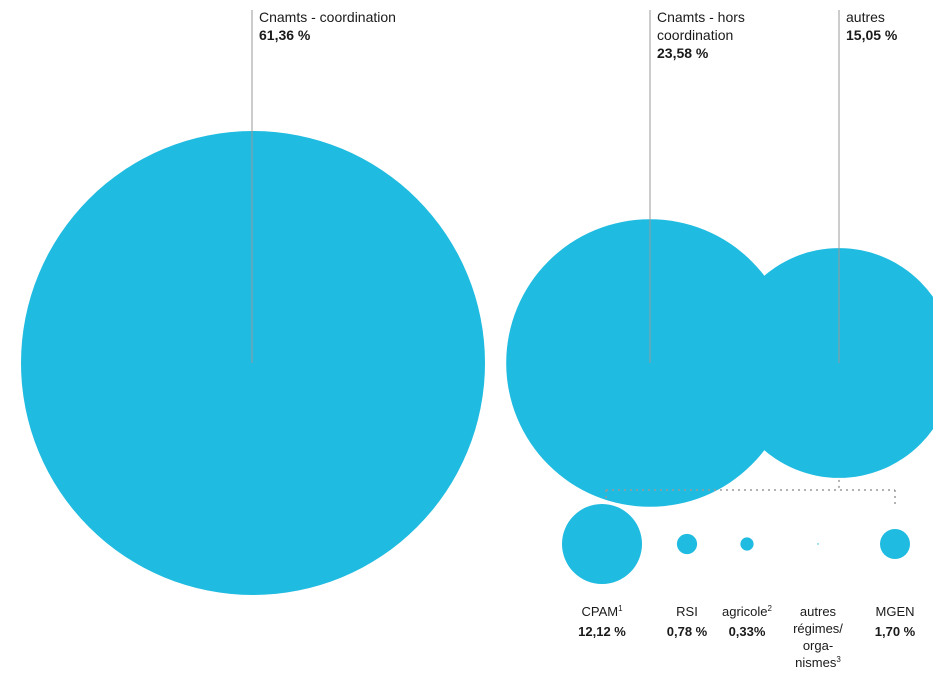 This screenshot has height=677, width=933. Describe the element at coordinates (747, 631) in the screenshot. I see `label-agricole-value: 0,33%` at that location.